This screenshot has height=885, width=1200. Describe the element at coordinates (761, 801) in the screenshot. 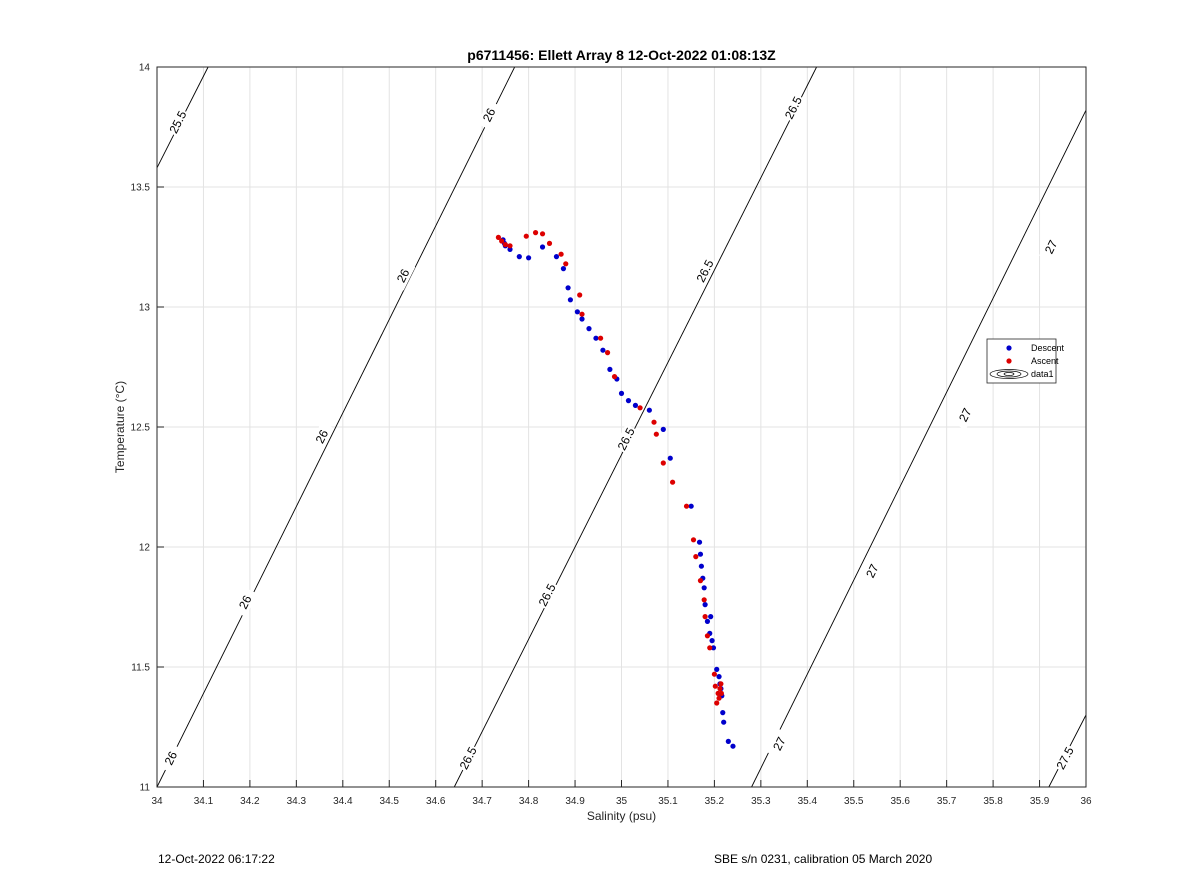

I see `x-tick-label: 35.3` at that location.